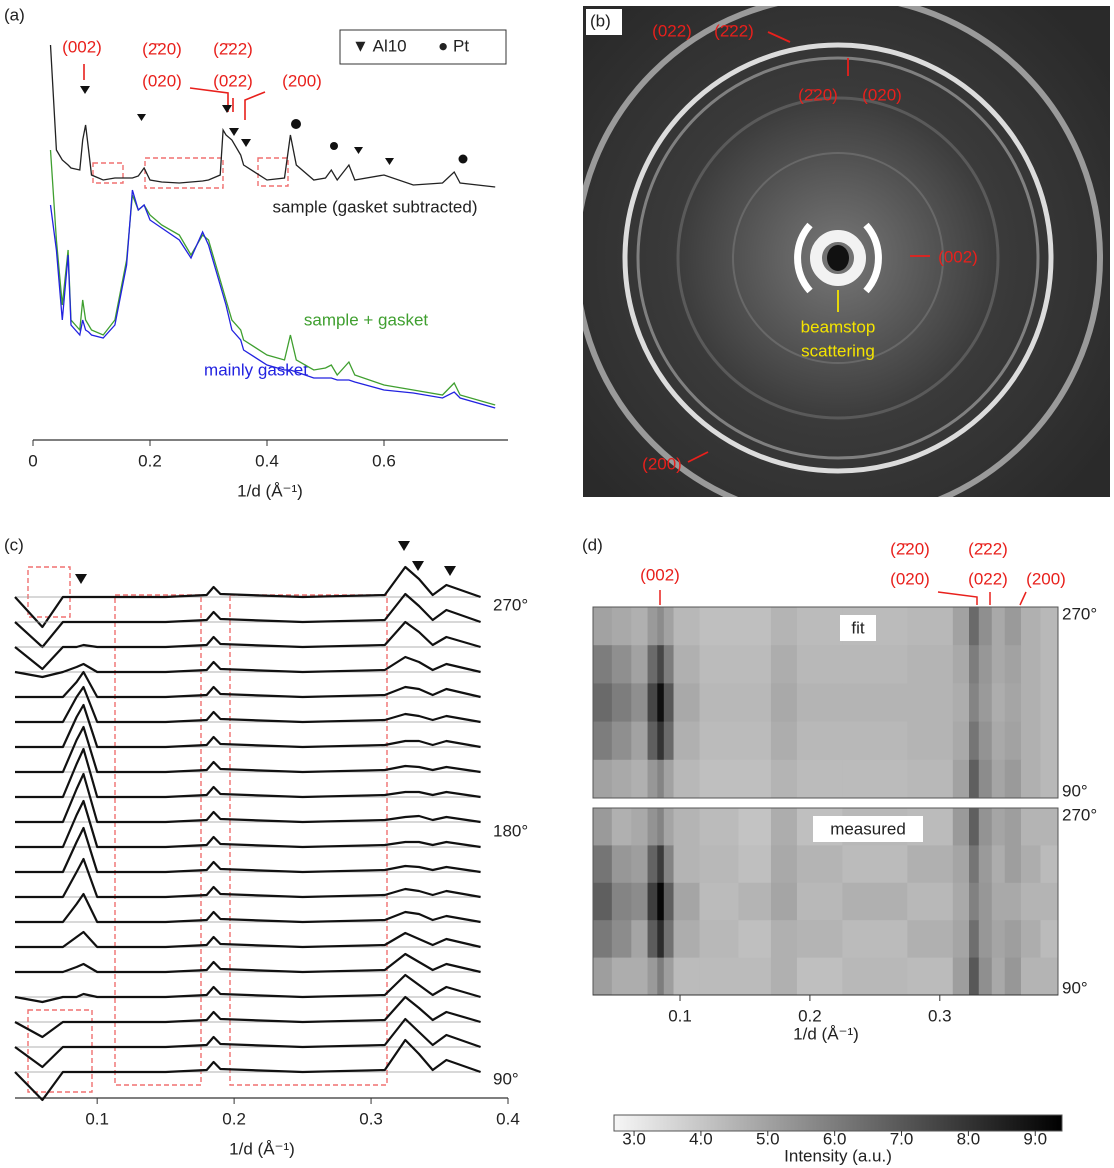 The image size is (1114, 1168). I want to click on dashed-boxes, so click(190, 173).